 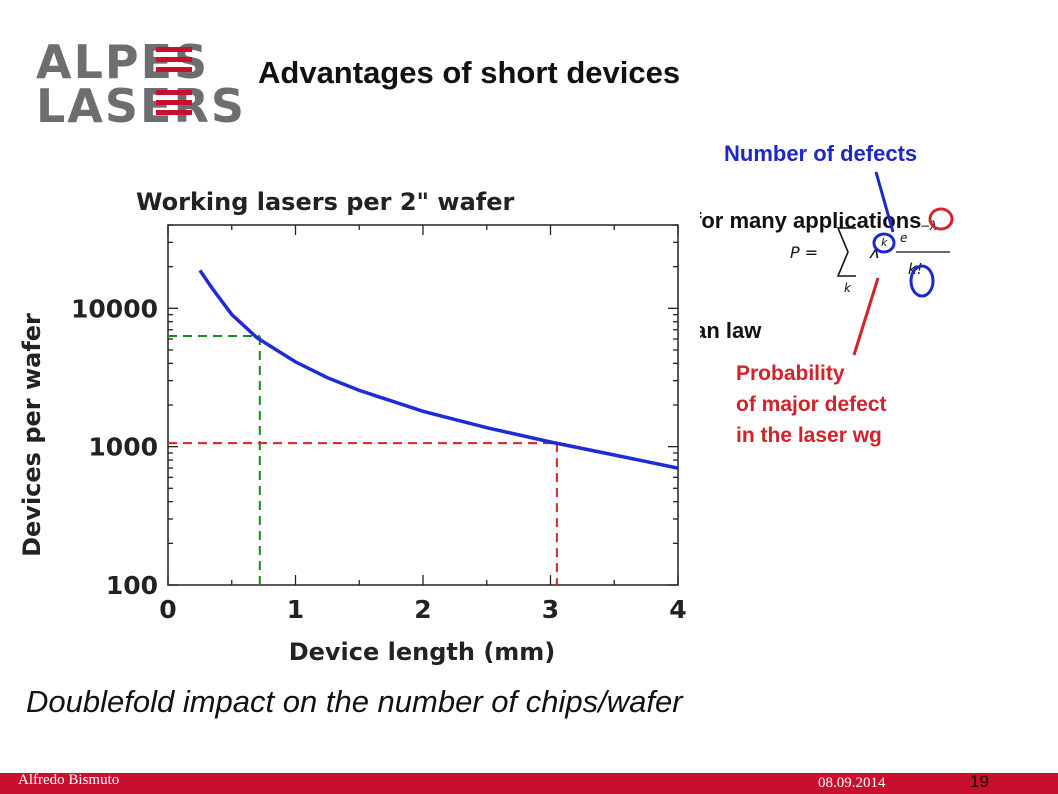 I want to click on sum-sign, so click(x=846, y=252).